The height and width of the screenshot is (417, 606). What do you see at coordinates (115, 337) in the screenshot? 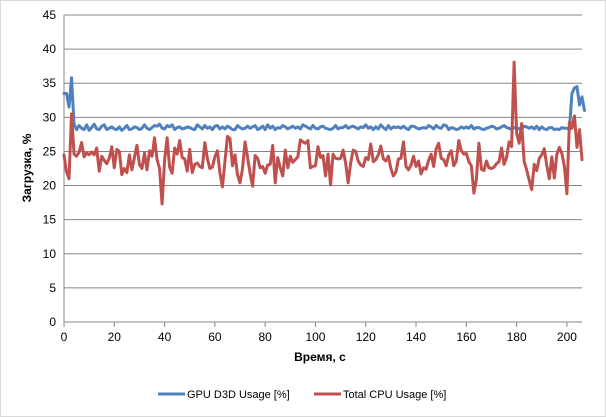
I see `x-tick-label: 20` at bounding box center [115, 337].